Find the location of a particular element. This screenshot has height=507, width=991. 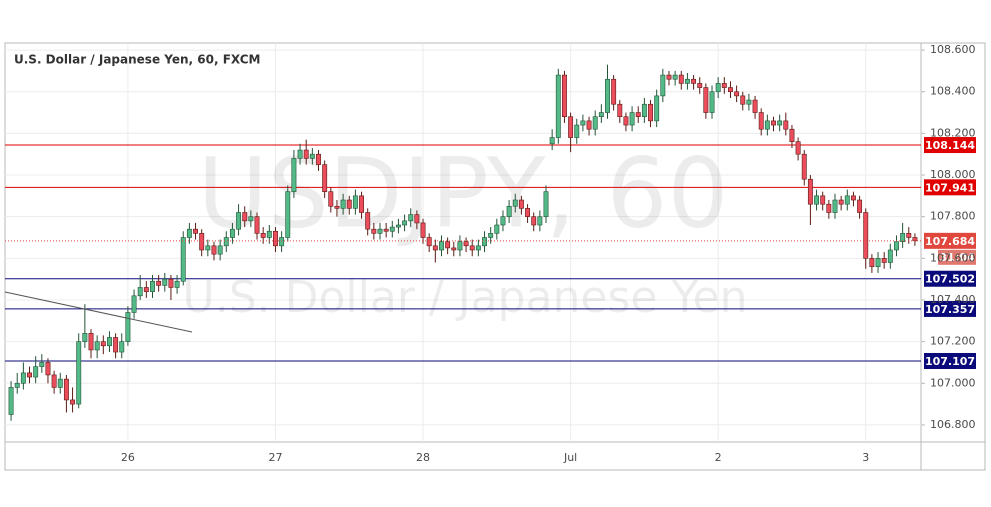

watermark-description: U.S. Dollar / Japanese Yen is located at coordinates (465, 297).